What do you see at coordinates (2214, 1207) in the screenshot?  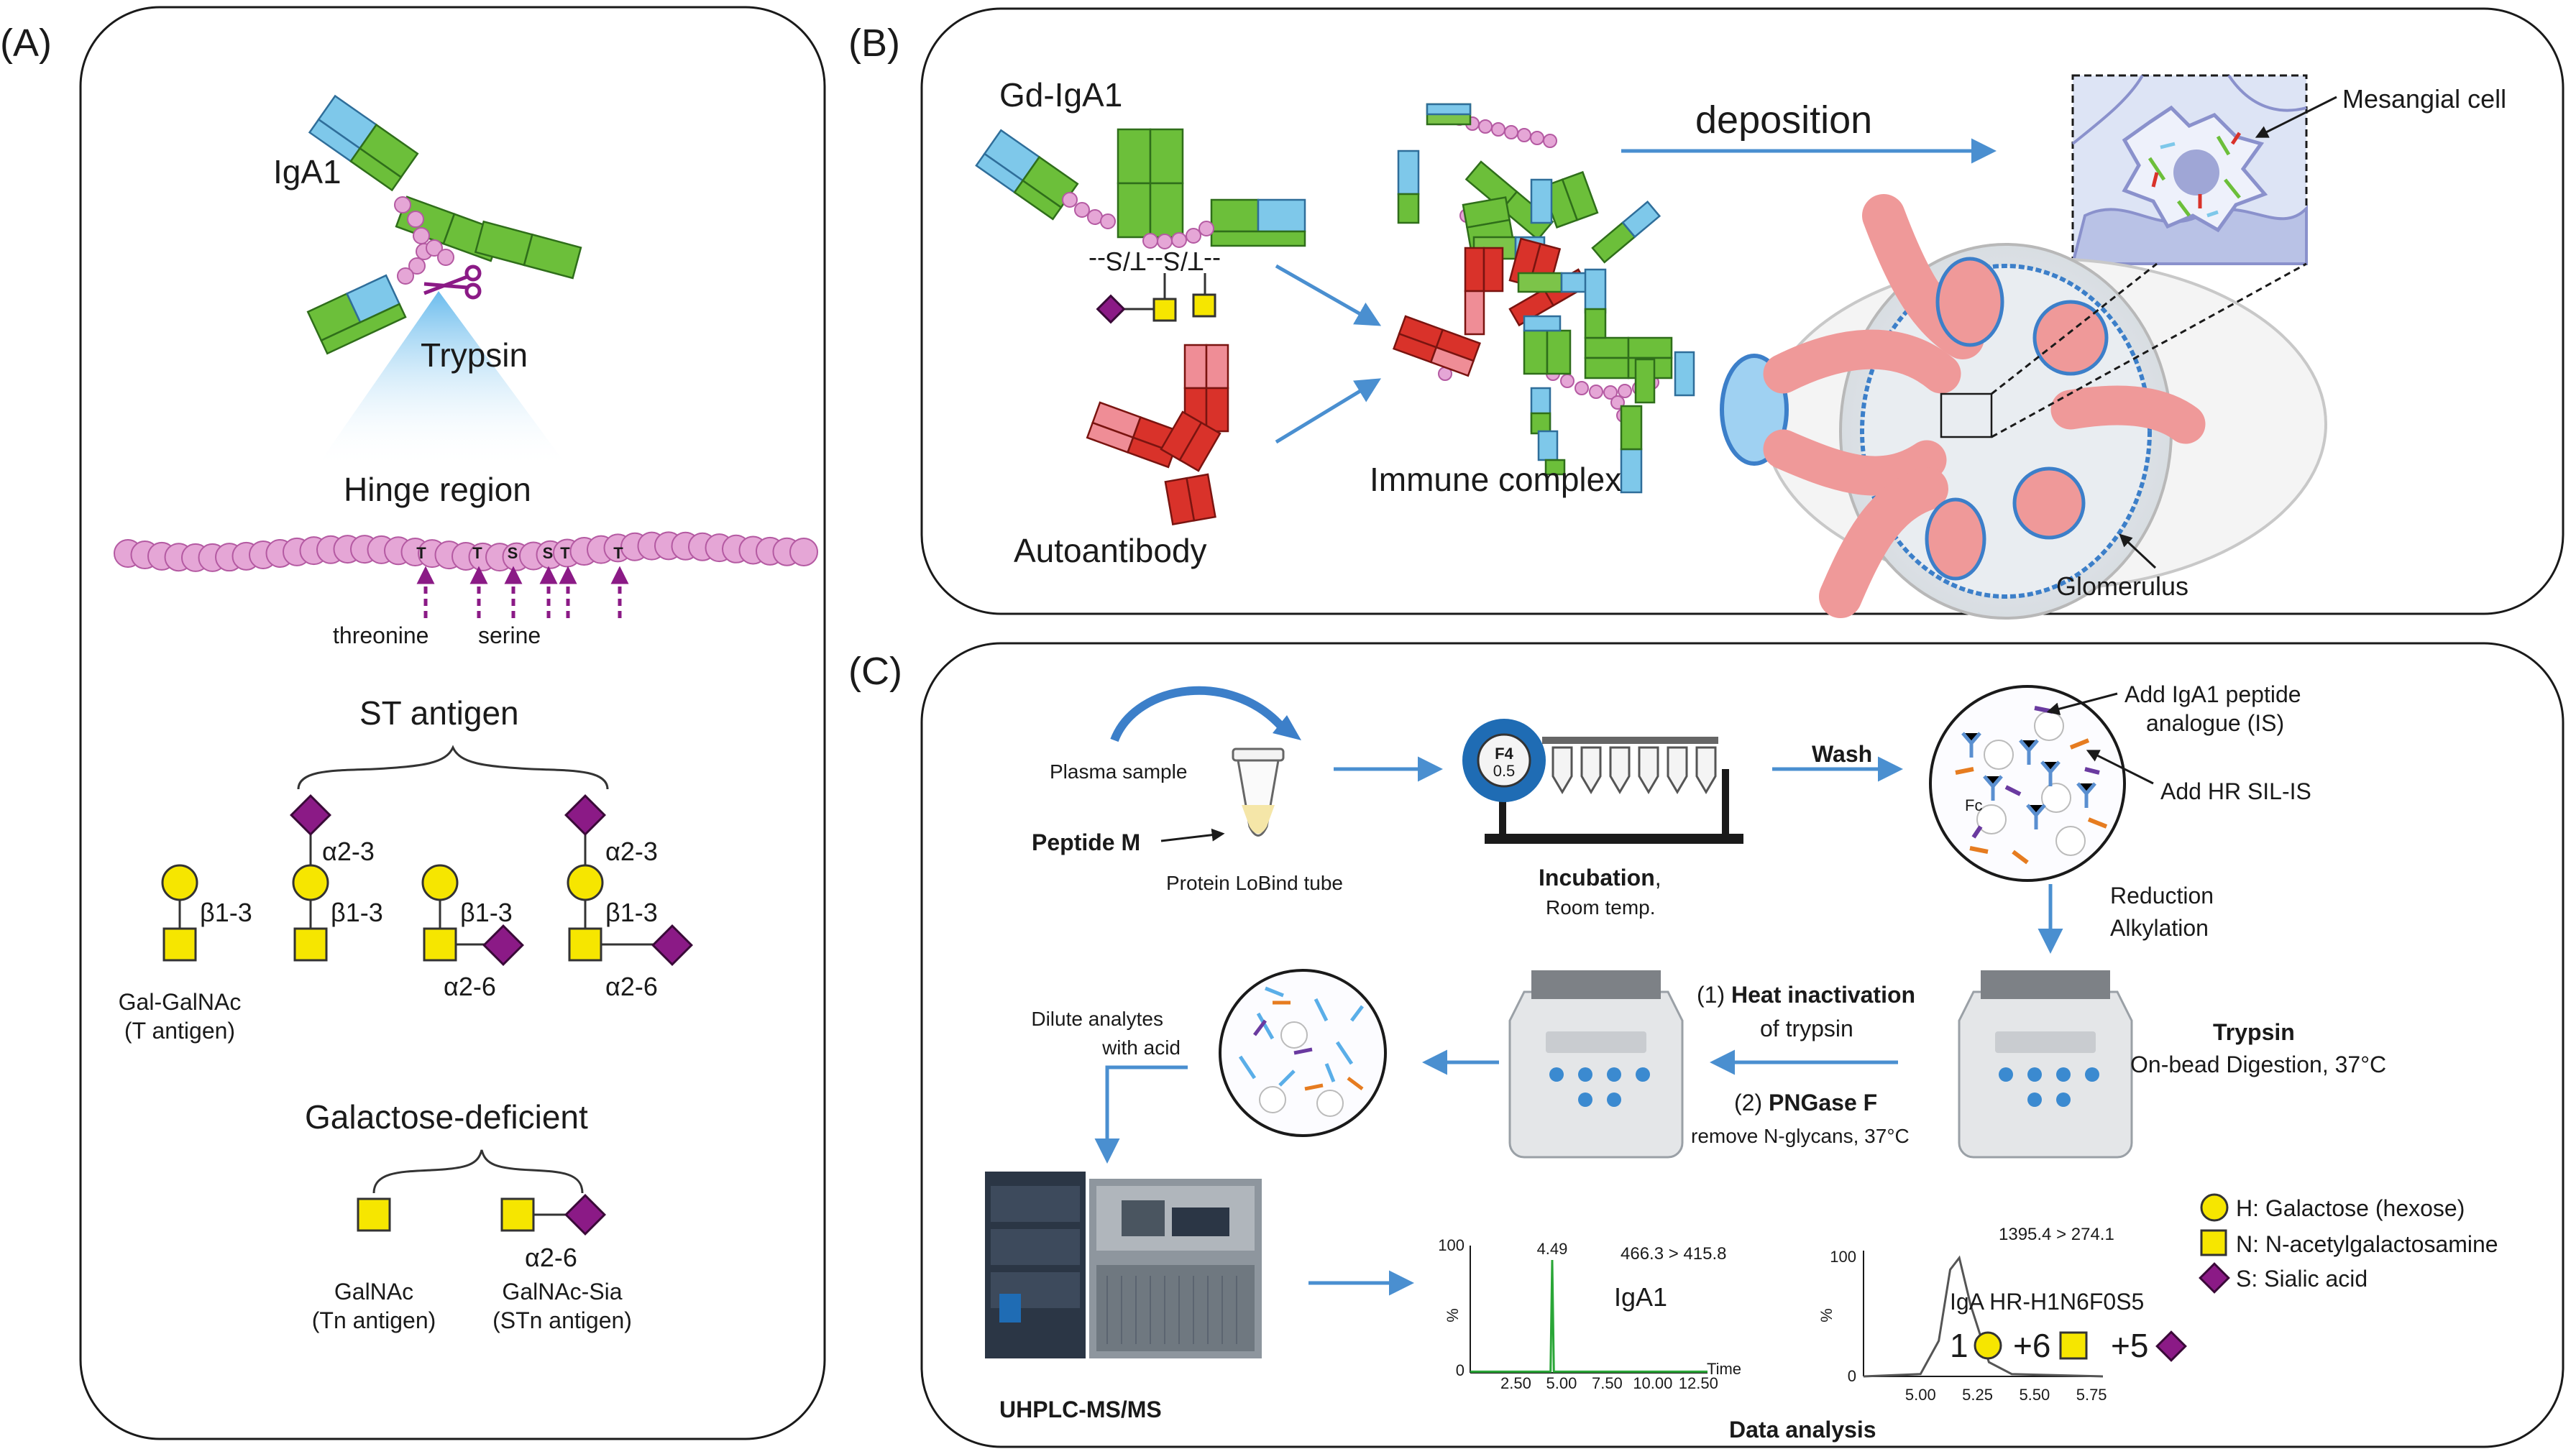 I see `legend-galactose-icon` at bounding box center [2214, 1207].